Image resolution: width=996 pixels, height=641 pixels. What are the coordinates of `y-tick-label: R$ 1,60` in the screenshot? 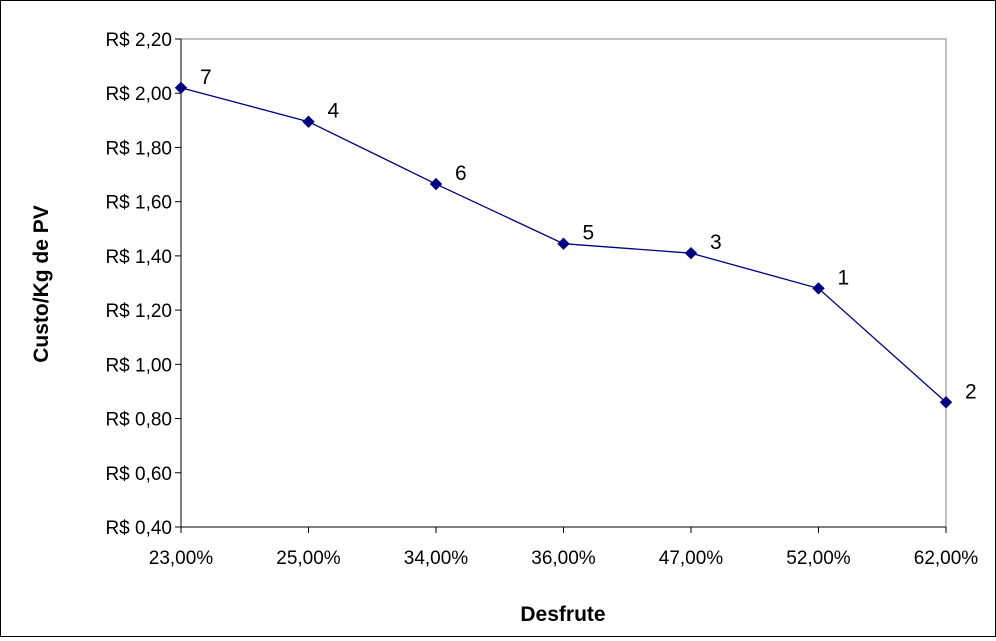 It's located at (138, 203).